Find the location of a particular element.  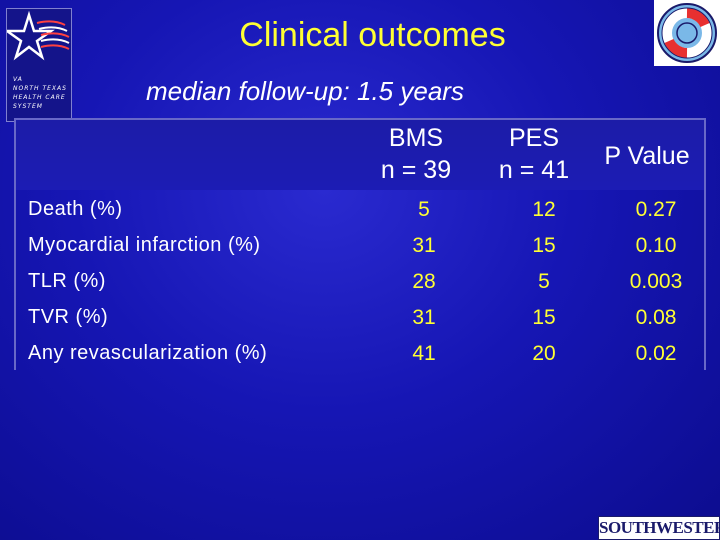

column-header-bms: BMS n = 39 is located at coordinates (416, 154).